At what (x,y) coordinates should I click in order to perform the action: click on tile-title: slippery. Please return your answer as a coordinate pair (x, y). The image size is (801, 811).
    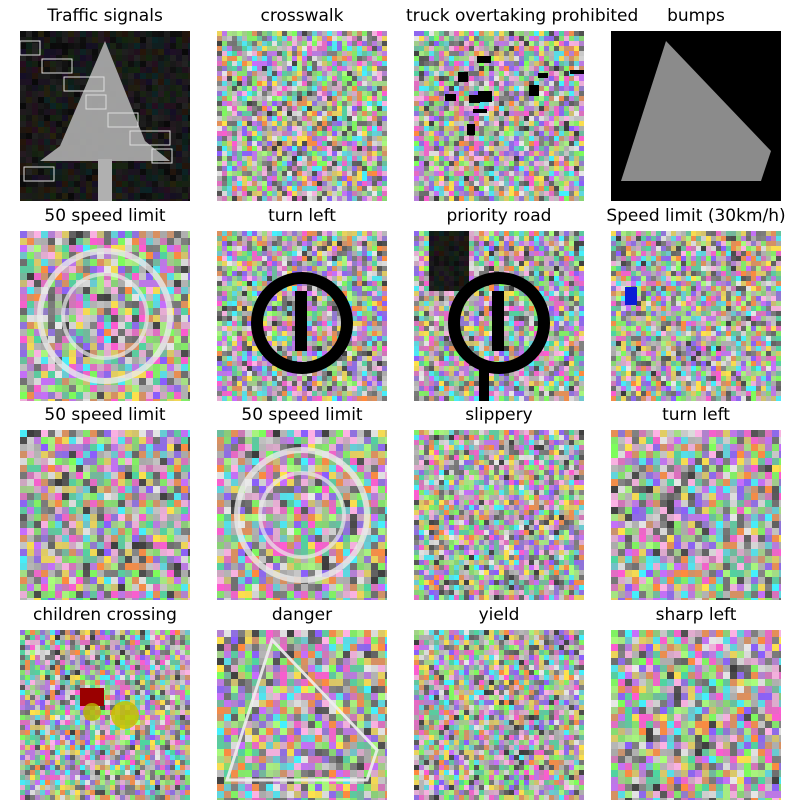
    Looking at the image, I should click on (499, 415).